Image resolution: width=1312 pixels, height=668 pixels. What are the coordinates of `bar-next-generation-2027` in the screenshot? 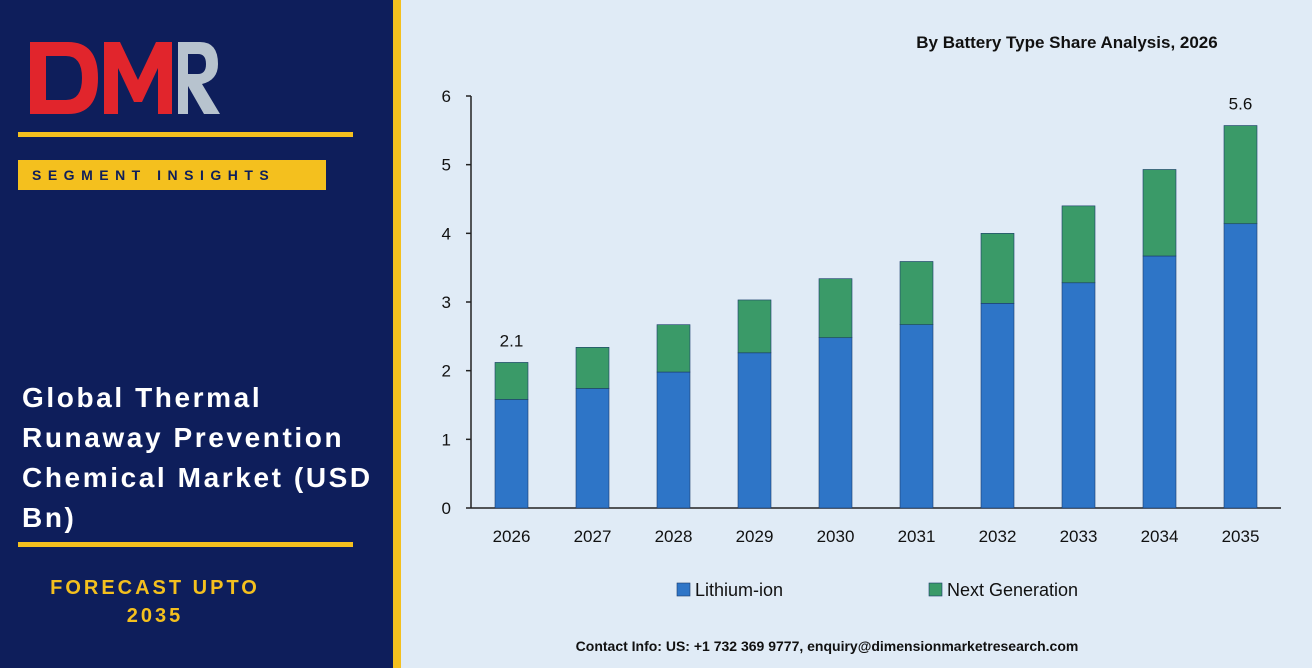 It's located at (592, 368).